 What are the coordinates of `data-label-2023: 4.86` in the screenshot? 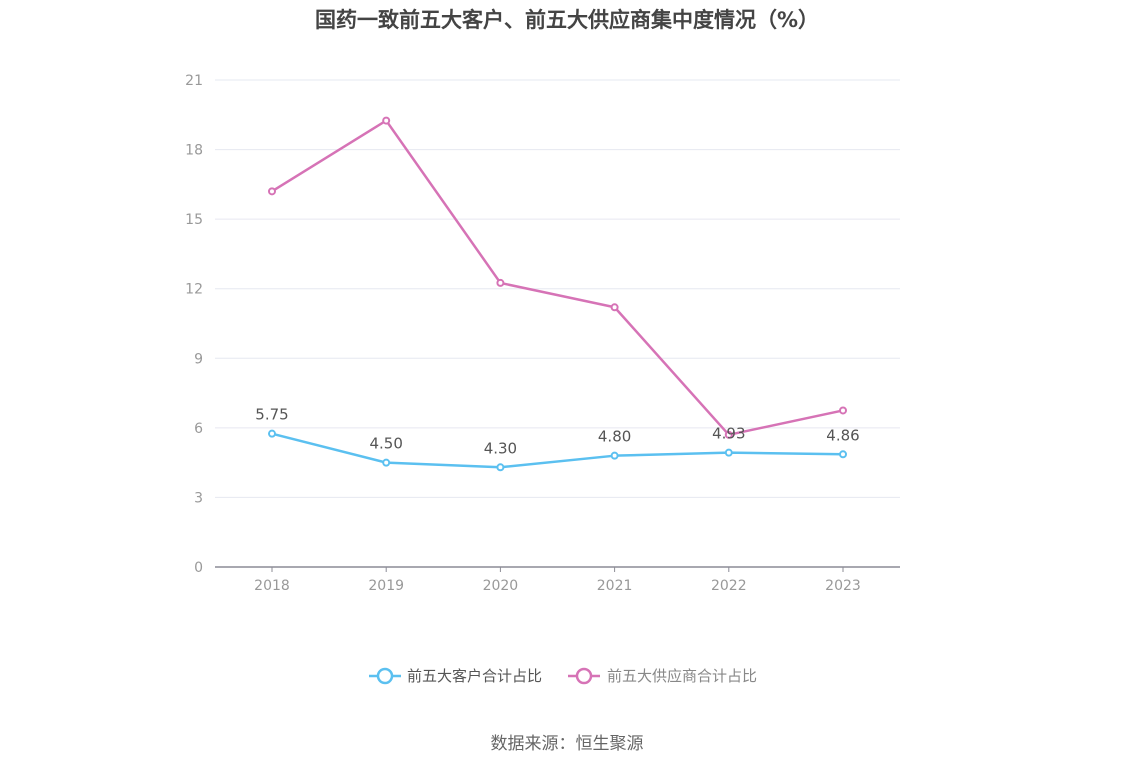 It's located at (842, 435).